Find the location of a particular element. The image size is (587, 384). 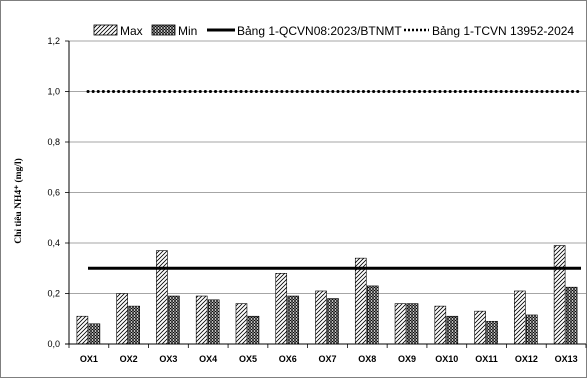

bar-min-ox11 is located at coordinates (492, 332).